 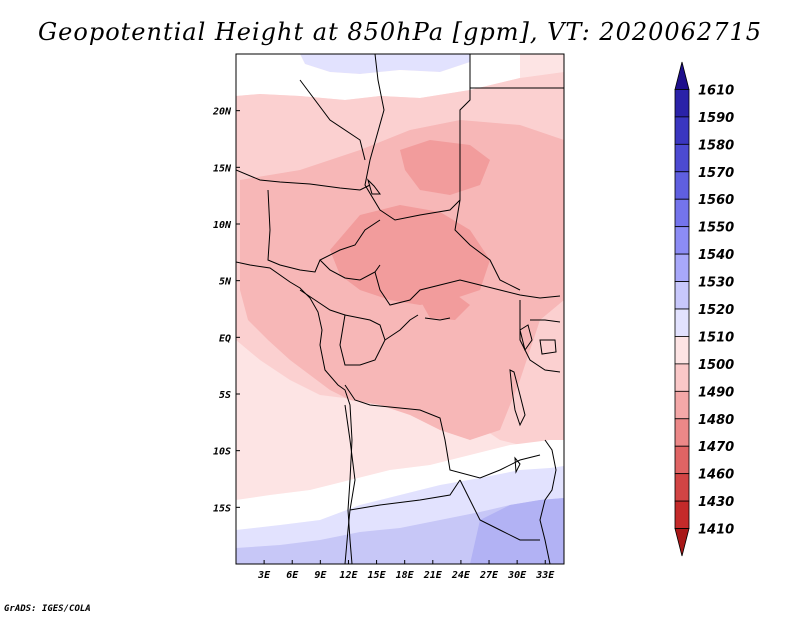 What do you see at coordinates (517, 575) in the screenshot?
I see `x-tick-label: 30E` at bounding box center [517, 575].